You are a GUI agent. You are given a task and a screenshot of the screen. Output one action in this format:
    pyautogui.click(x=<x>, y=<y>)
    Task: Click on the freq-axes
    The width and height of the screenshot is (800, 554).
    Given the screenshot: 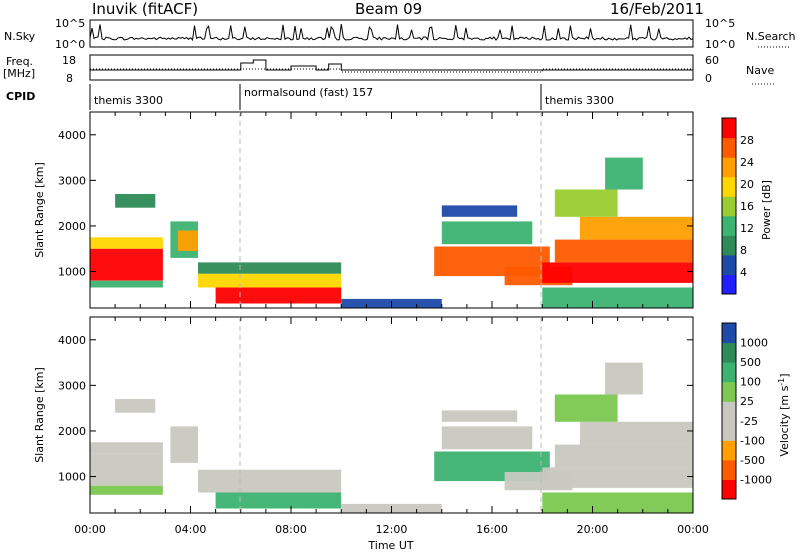 What is the action you would take?
    pyautogui.click(x=391, y=67)
    